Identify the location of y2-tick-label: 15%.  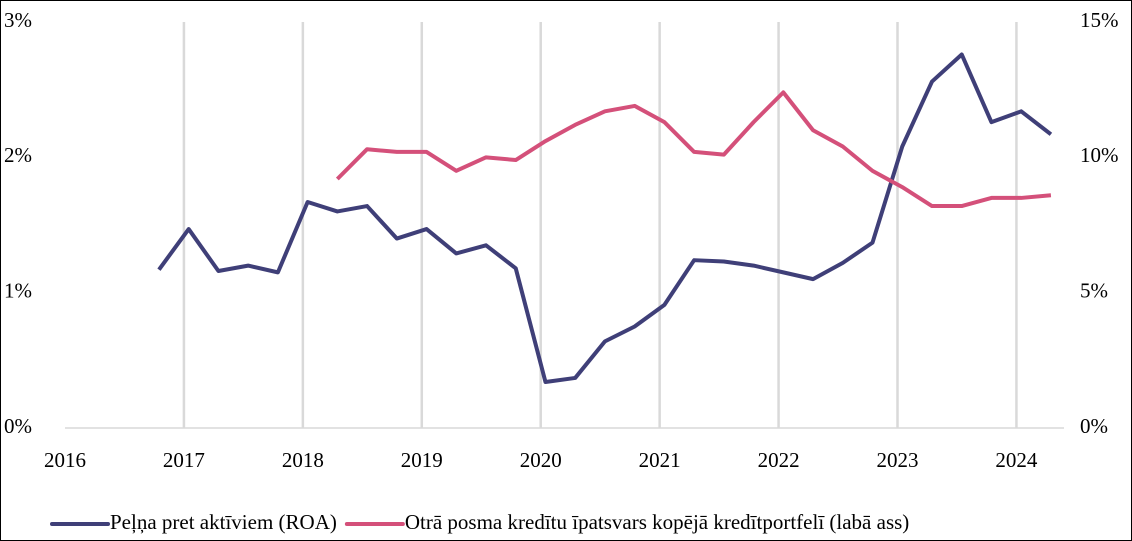
(1099, 20).